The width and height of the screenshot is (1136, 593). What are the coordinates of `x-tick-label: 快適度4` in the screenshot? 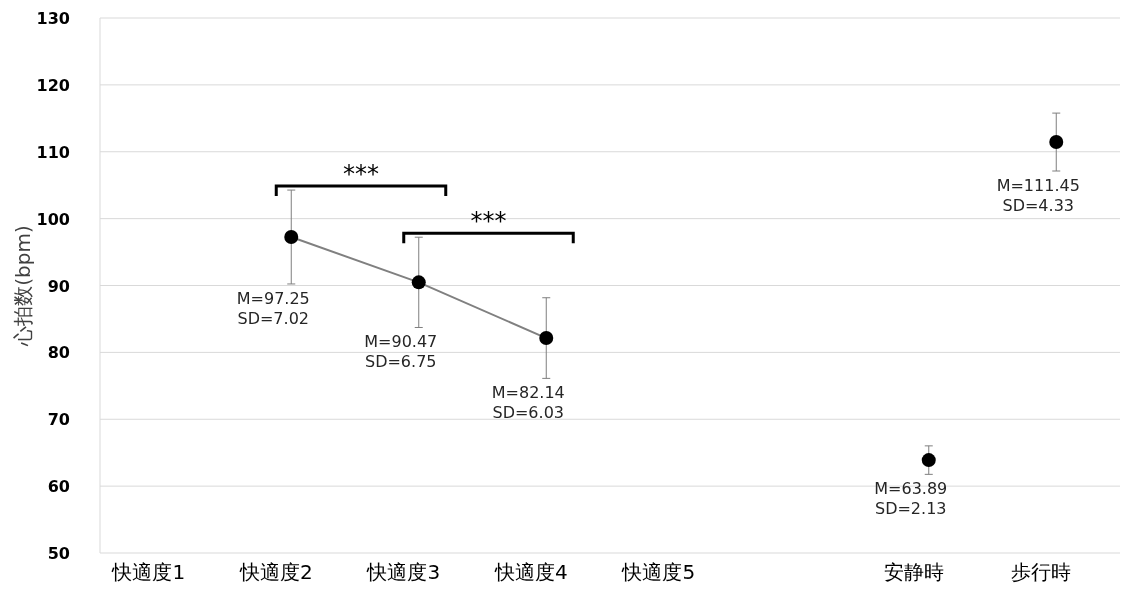 It's located at (530, 572).